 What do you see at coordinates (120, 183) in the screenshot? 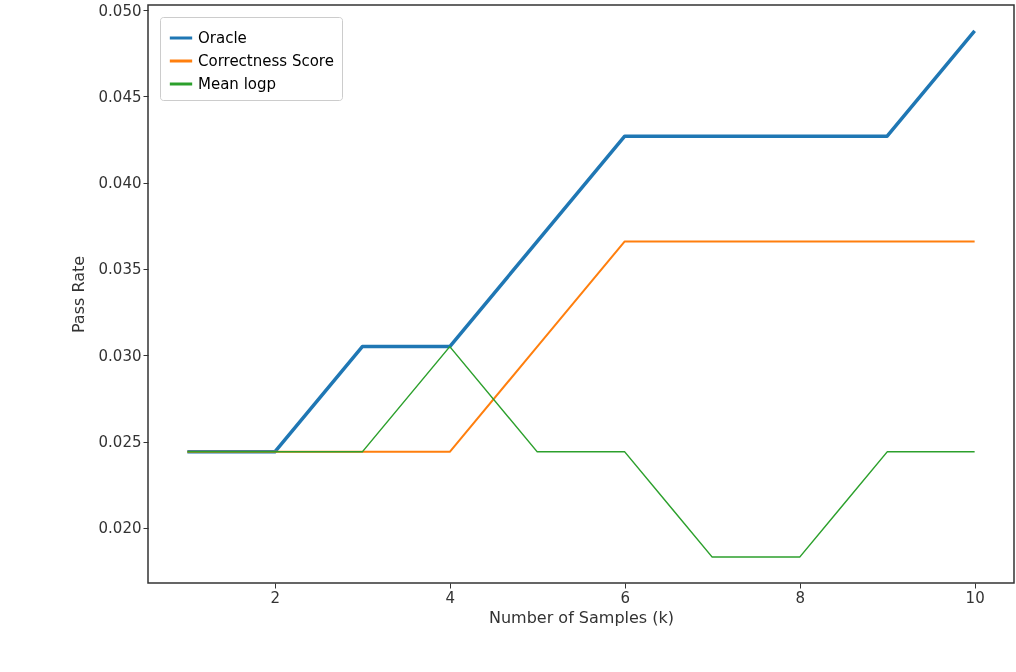
I see `y-tick-label: 0.040` at bounding box center [120, 183].